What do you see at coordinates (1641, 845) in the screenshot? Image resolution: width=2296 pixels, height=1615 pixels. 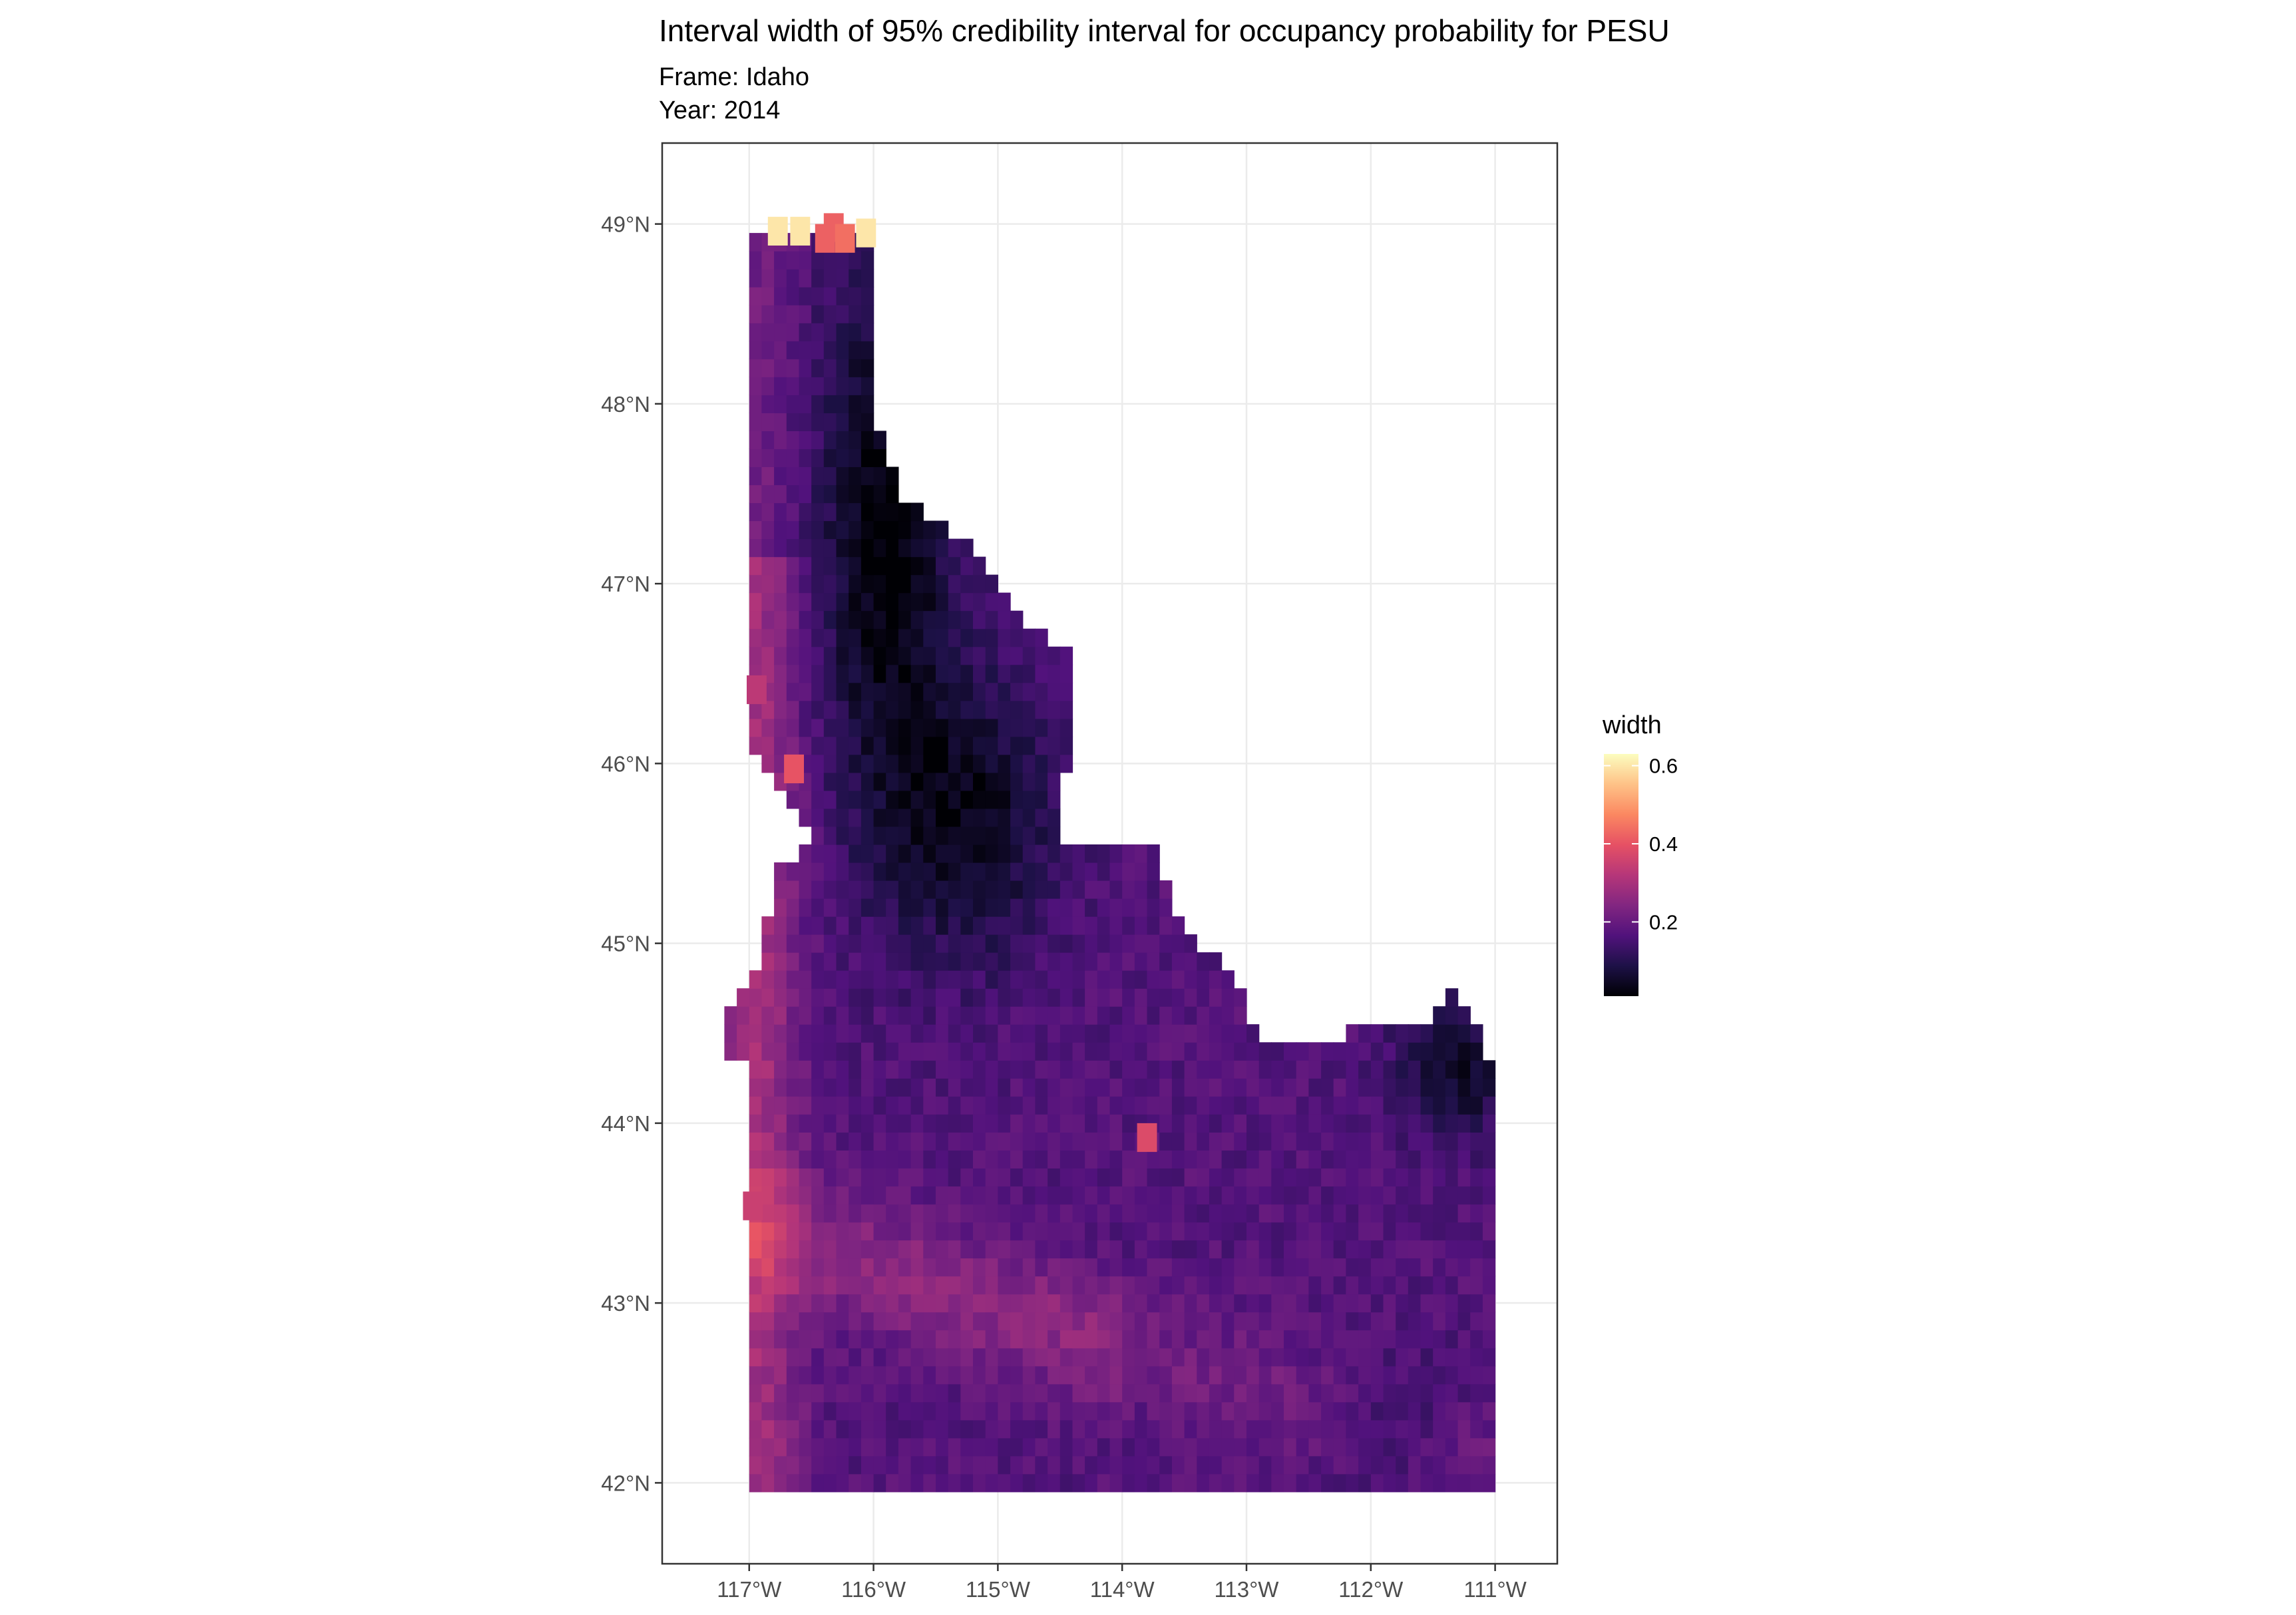 I see `legend-ticks: 0.20.40.6` at bounding box center [1641, 845].